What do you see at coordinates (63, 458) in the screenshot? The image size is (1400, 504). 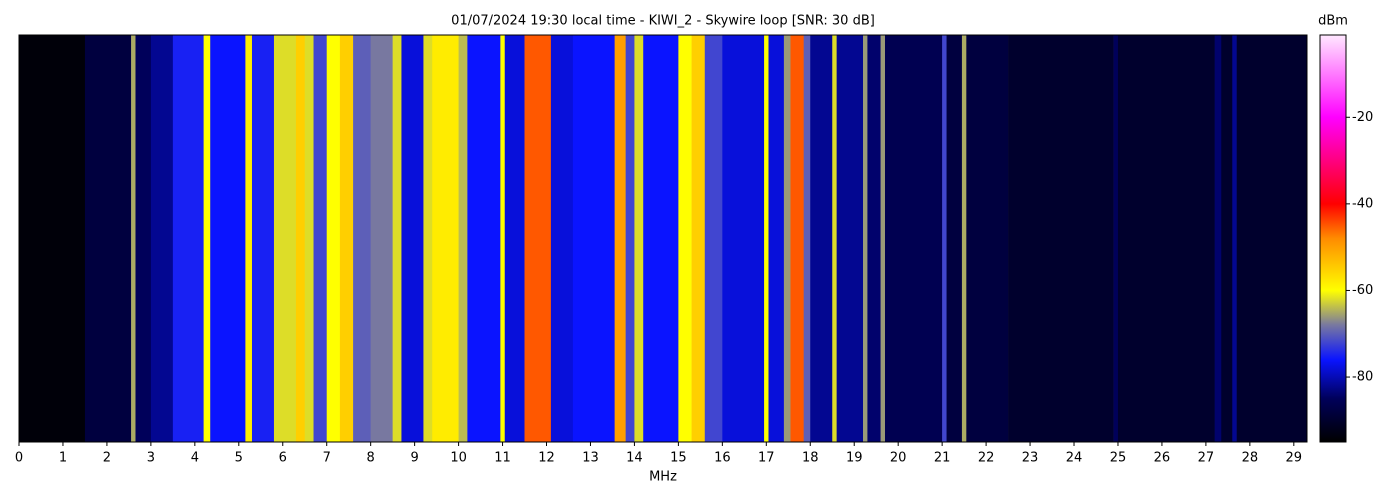 I see `x-tick-label: 1` at bounding box center [63, 458].